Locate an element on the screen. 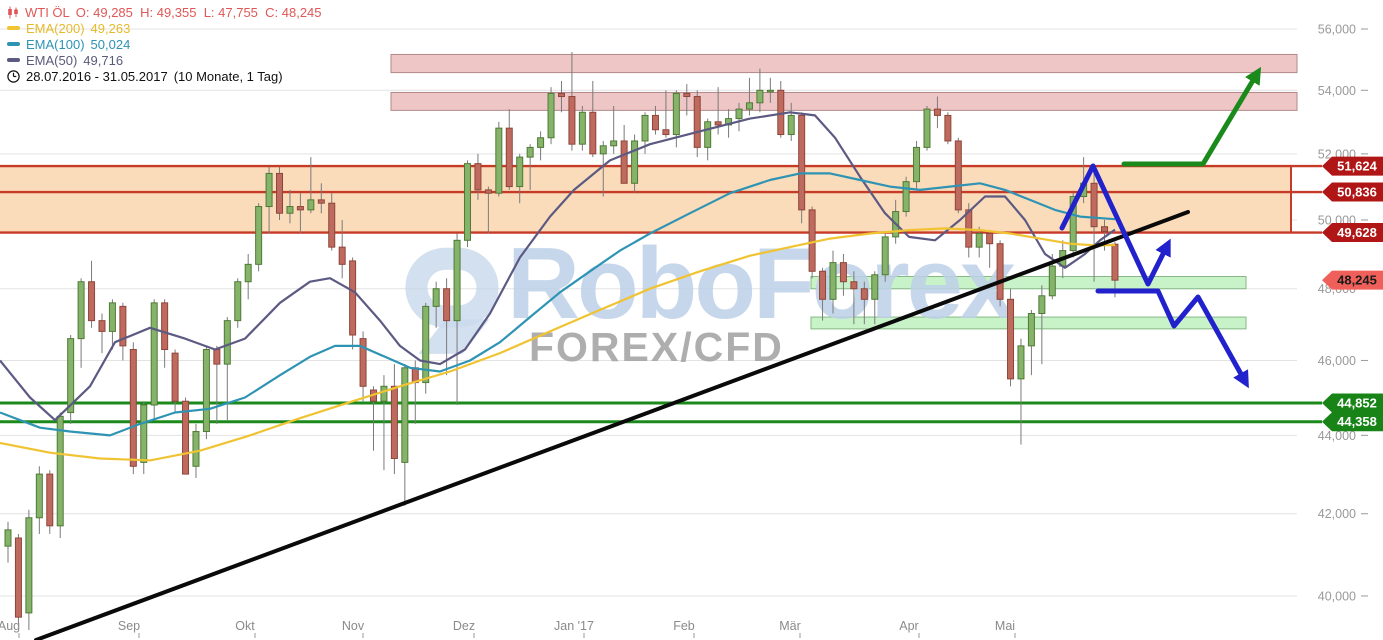  ema100-label: EMA(100) is located at coordinates (55, 44).